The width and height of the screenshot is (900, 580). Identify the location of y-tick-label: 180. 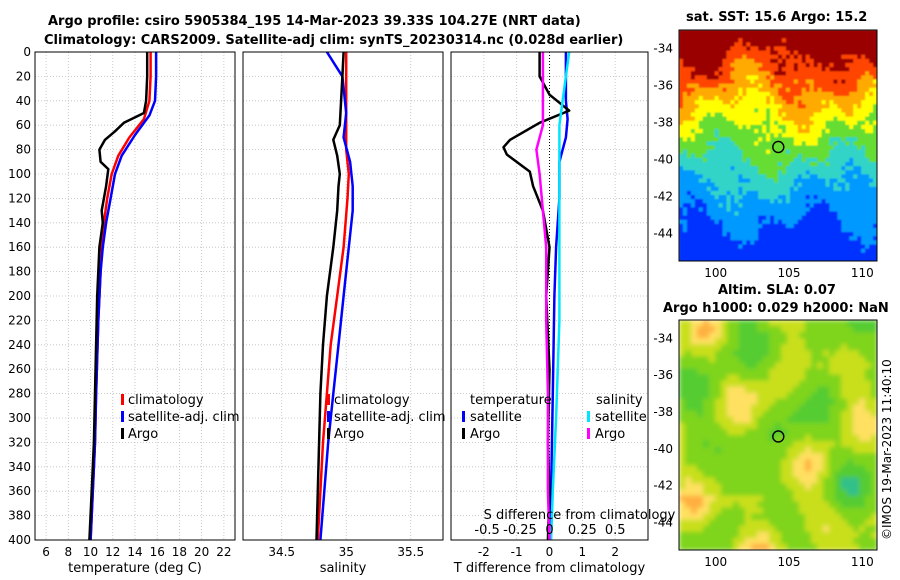
(19, 272).